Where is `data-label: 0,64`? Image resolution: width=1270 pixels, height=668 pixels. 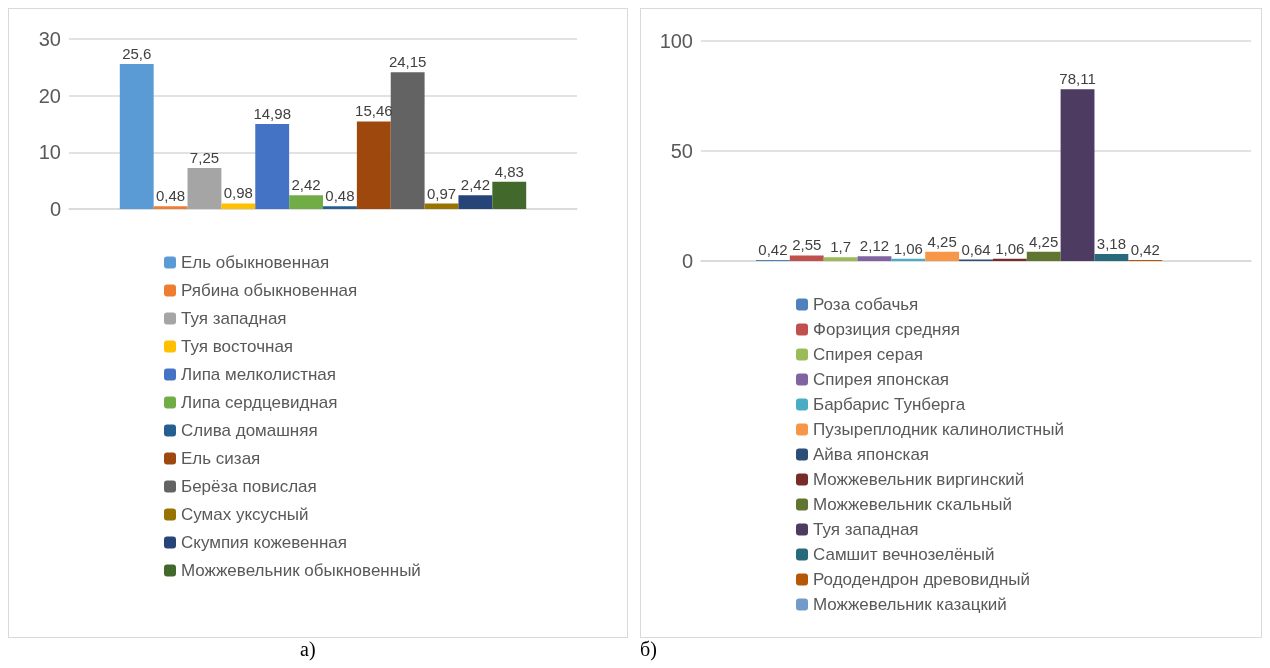
data-label: 0,64 is located at coordinates (976, 249).